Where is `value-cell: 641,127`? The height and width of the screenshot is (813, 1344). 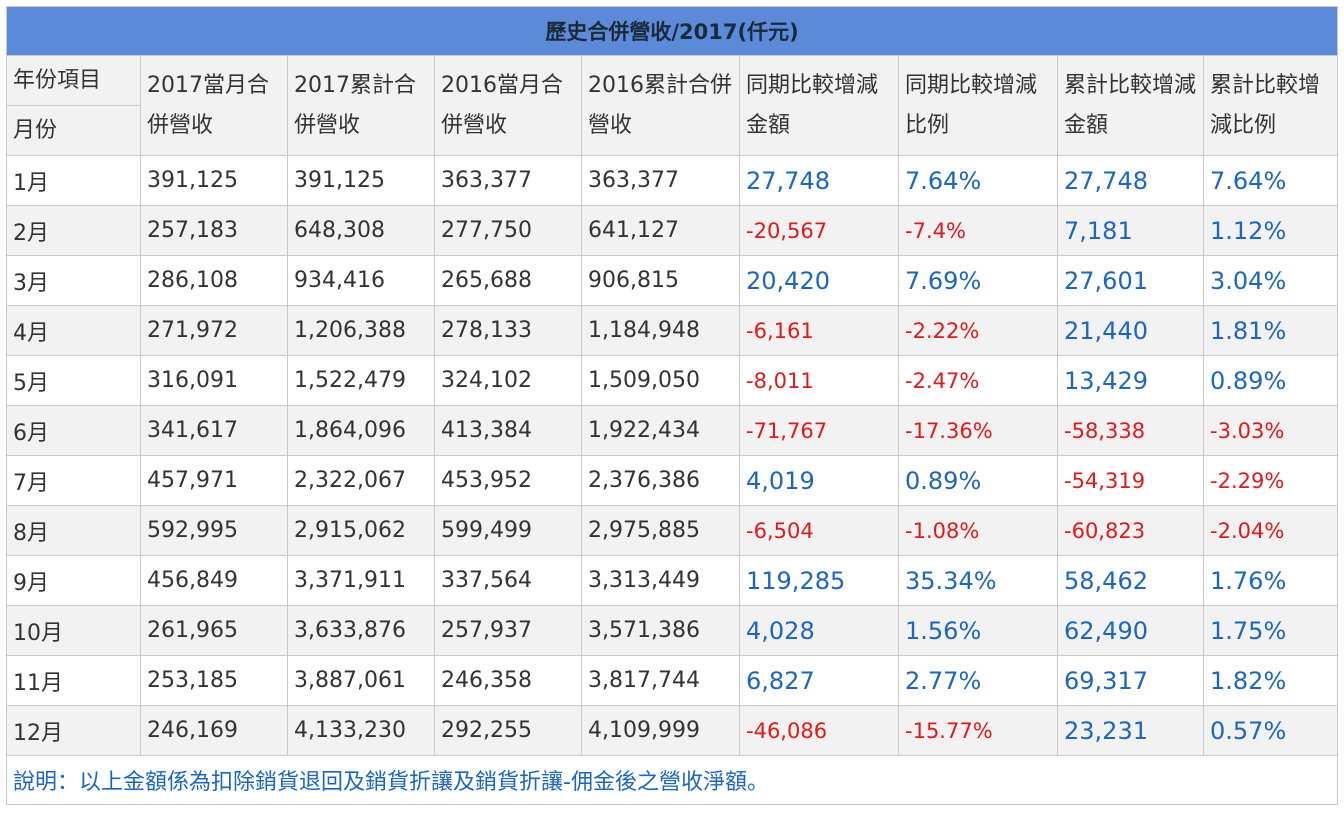
value-cell: 641,127 is located at coordinates (660, 230).